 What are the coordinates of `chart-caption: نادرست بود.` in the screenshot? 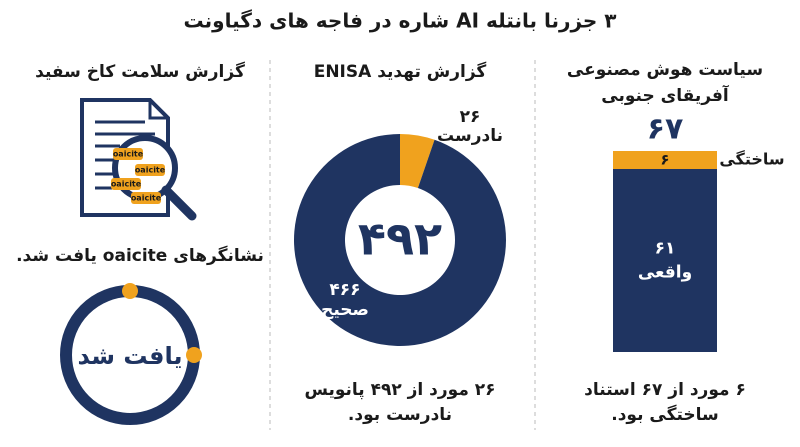 It's located at (400, 415).